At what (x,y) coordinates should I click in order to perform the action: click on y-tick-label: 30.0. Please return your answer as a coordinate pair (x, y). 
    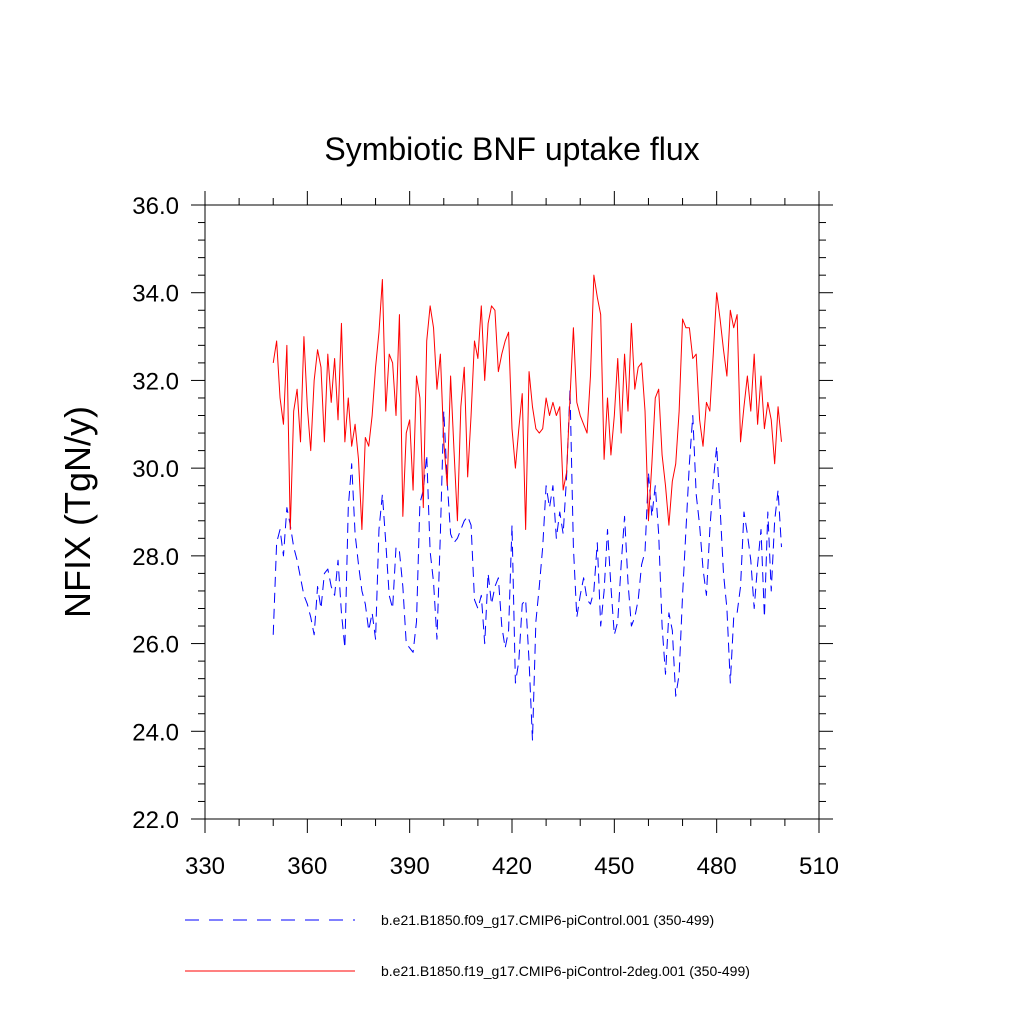
    Looking at the image, I should click on (155, 469).